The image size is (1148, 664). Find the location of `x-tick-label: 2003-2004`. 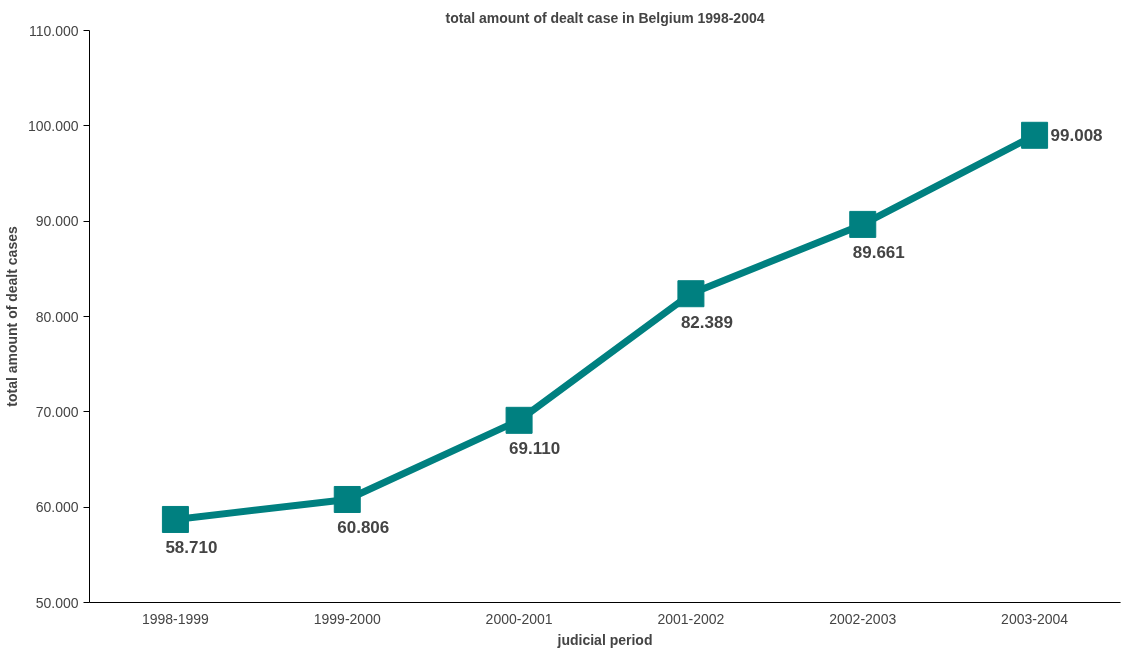

x-tick-label: 2003-2004 is located at coordinates (1035, 618).